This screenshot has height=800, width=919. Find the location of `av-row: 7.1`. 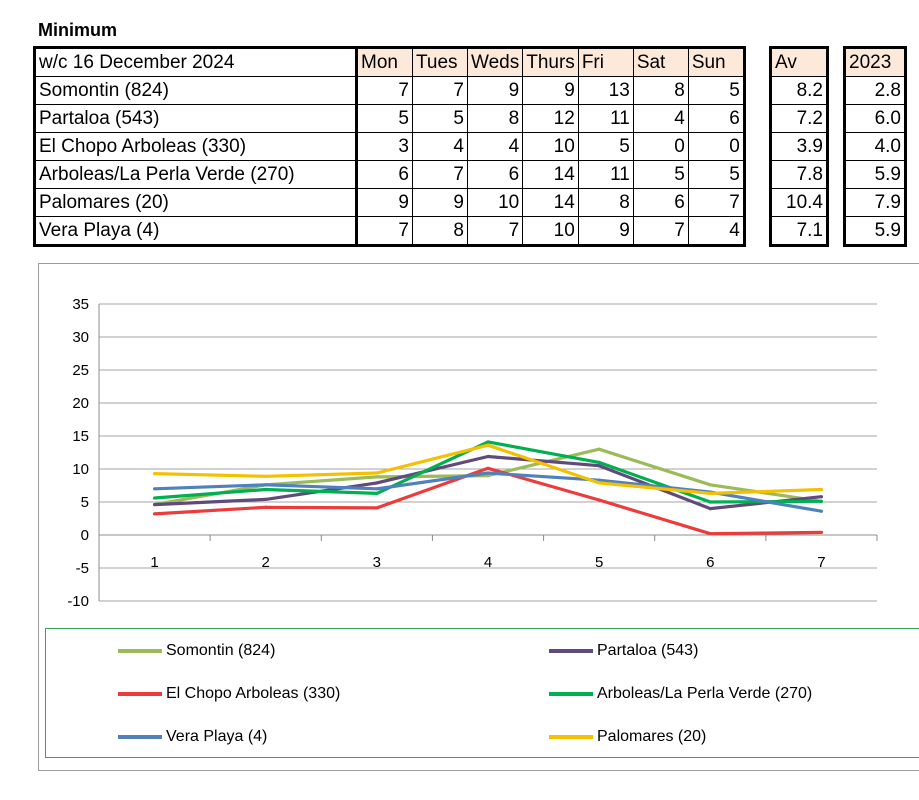

av-row: 7.1 is located at coordinates (799, 231).